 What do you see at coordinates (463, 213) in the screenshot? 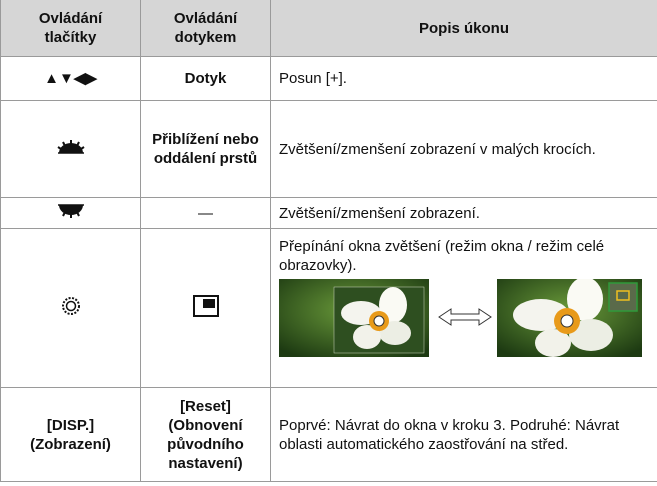
I see `description-cell: Zvětšení/zmenšení zobrazení.` at bounding box center [463, 213].